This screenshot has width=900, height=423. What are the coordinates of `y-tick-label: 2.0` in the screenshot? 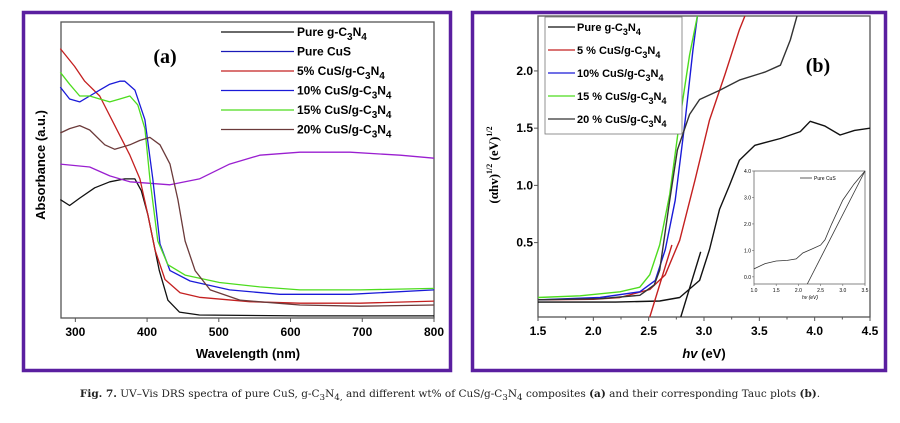 It's located at (524, 71).